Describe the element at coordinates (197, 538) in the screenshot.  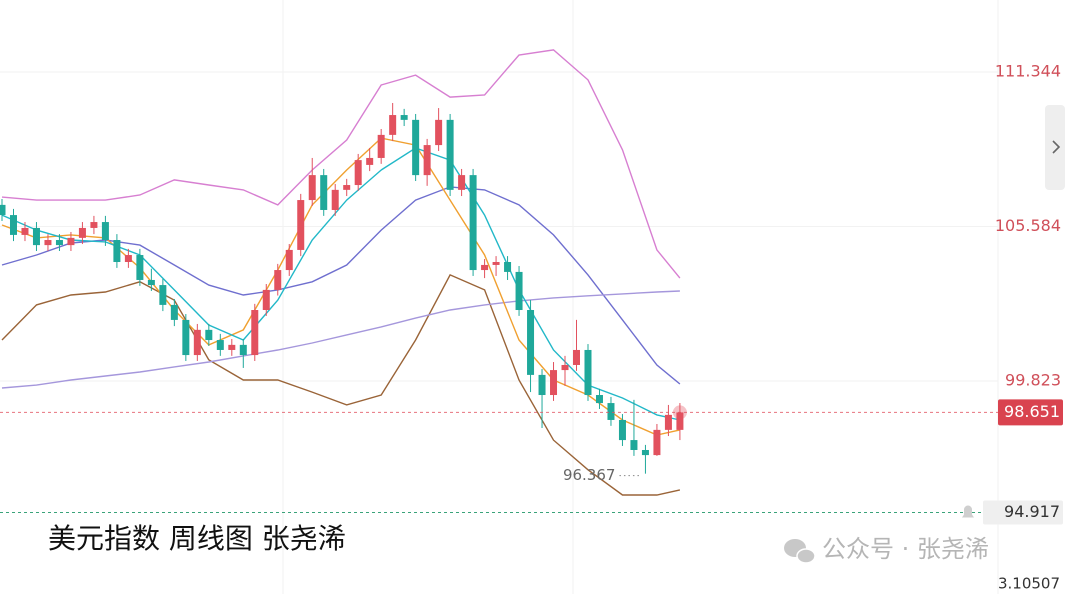
I see `chart-title: 美元指数 周线图 张尧浠` at that location.